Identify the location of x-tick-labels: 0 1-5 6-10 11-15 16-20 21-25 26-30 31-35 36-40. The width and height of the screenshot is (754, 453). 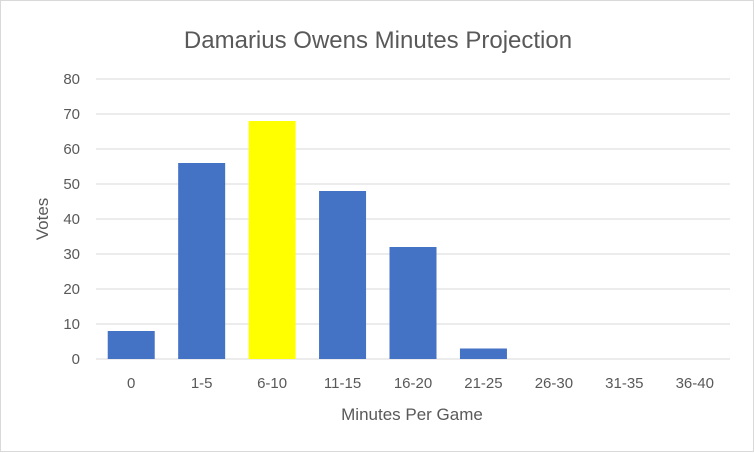
(420, 383).